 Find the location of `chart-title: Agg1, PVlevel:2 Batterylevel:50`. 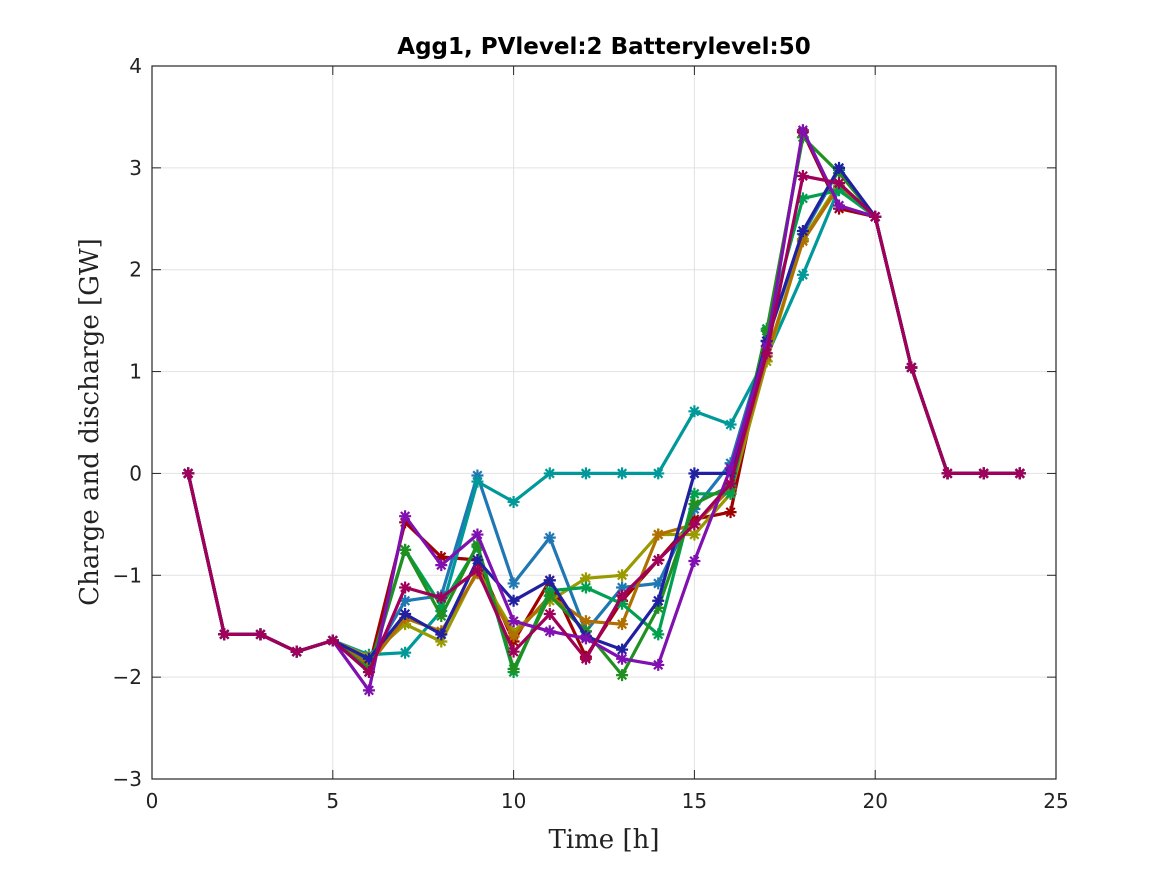

chart-title: Agg1, PVlevel:2 Batterylevel:50 is located at coordinates (603, 47).